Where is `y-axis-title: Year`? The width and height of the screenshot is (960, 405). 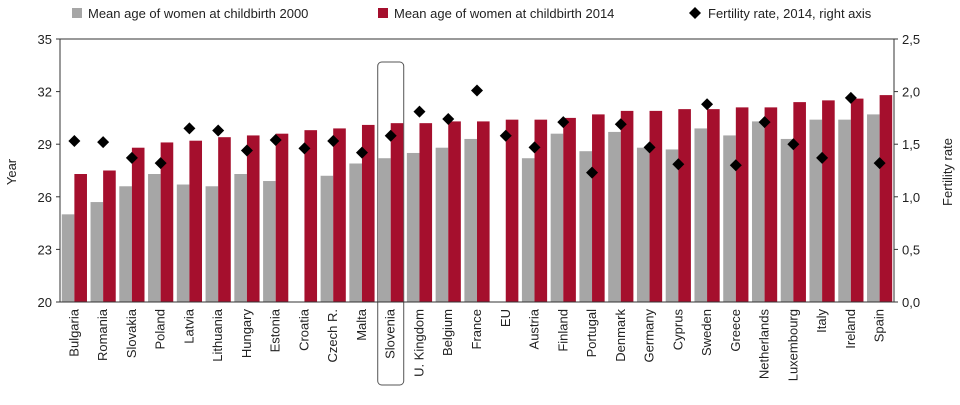 y-axis-title: Year is located at coordinates (11, 171).